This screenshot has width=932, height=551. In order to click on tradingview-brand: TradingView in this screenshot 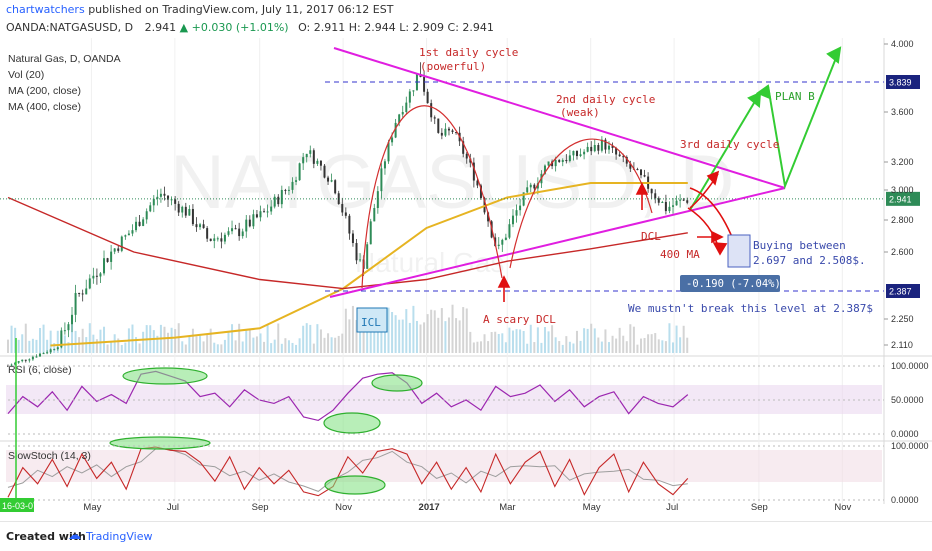, I will do `click(119, 536)`.